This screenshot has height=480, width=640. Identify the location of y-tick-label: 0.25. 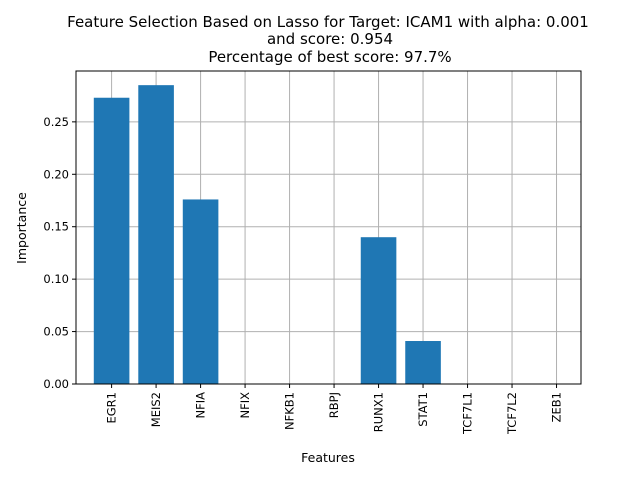
(56, 122).